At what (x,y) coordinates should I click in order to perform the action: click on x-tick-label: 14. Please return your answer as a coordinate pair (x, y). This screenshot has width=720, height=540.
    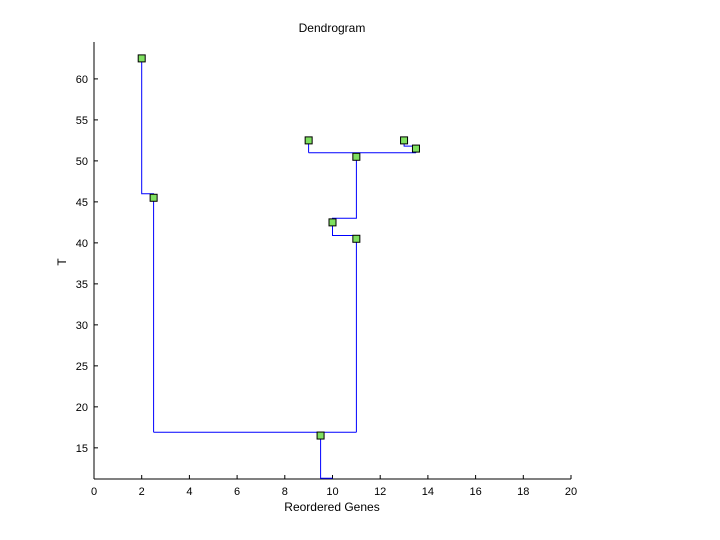
    Looking at the image, I should click on (428, 492).